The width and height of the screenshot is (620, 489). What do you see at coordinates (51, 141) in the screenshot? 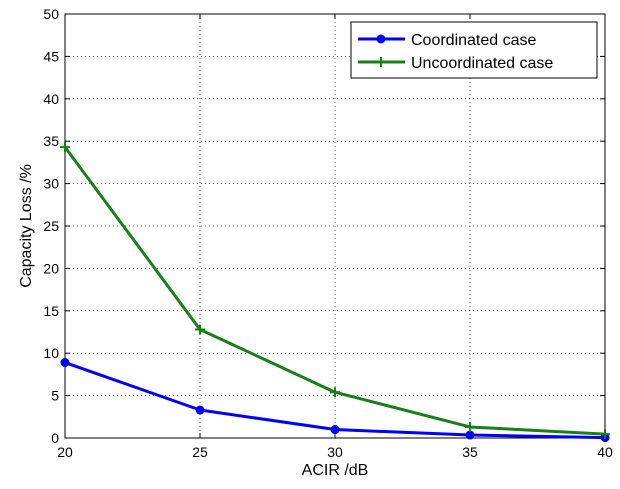
I see `y-tick-label: 35` at bounding box center [51, 141].